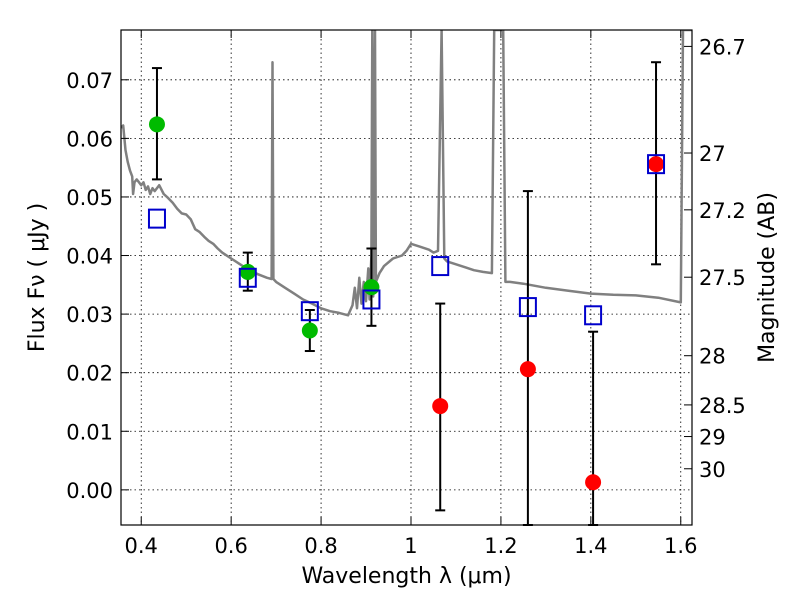  I want to click on x-tick-label: 1.4, so click(590, 546).